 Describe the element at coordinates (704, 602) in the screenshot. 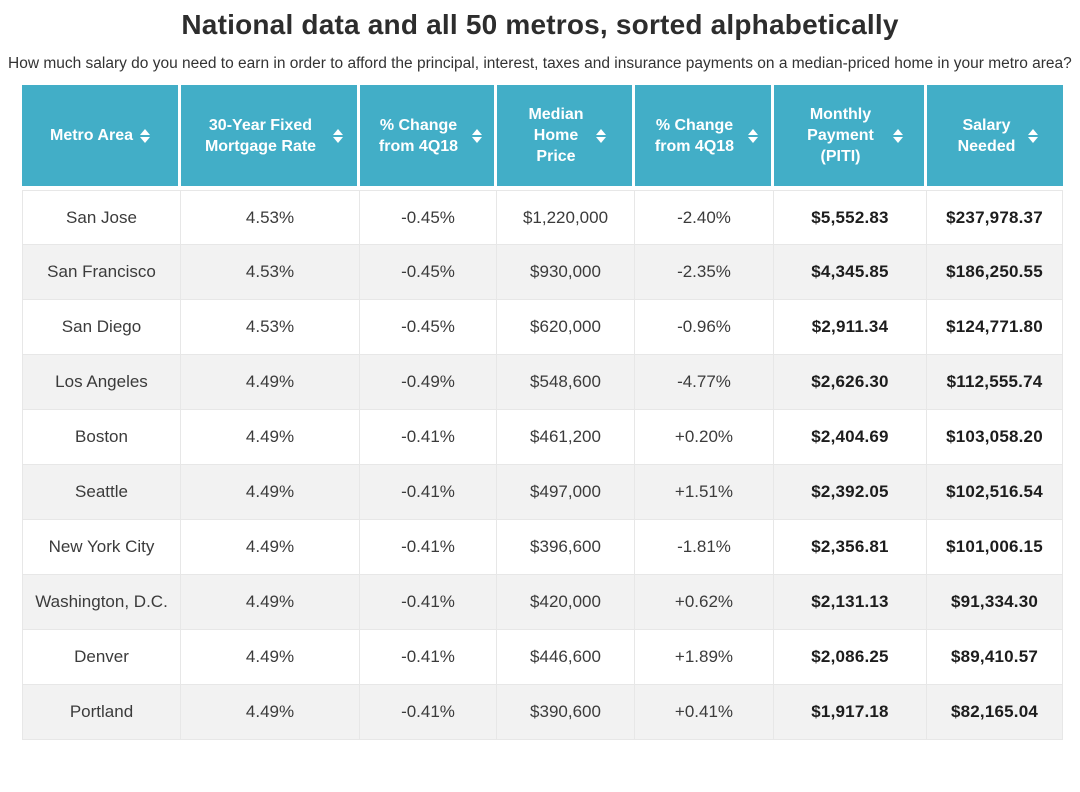

I see `cell-price-change: +0.62%` at that location.